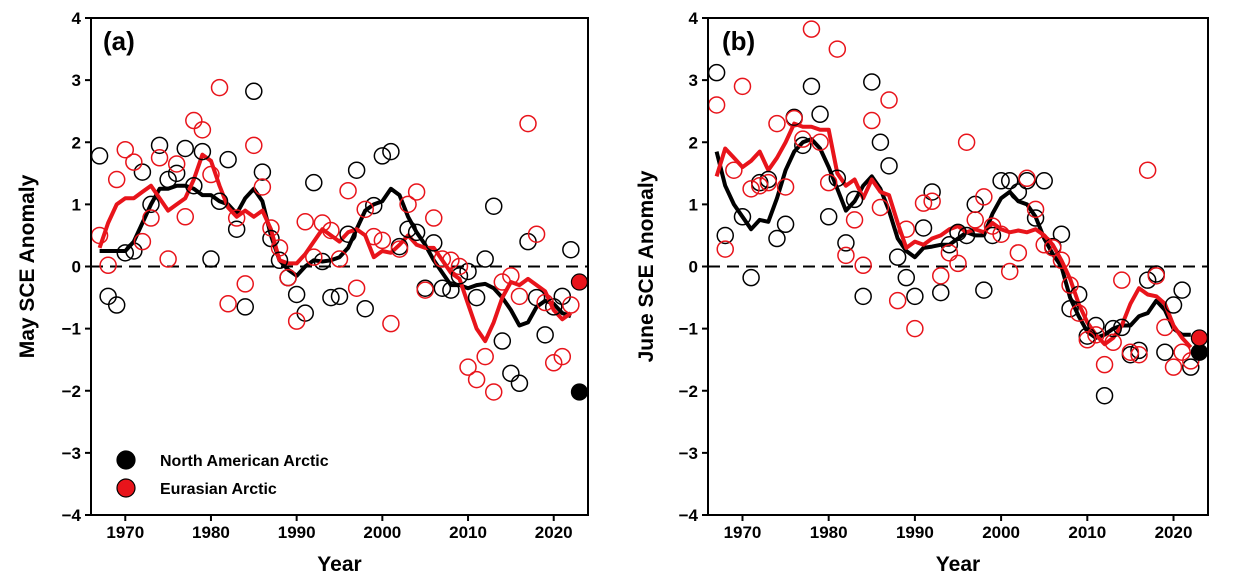  What do you see at coordinates (76, 142) in the screenshot?
I see `y-tick-label: 2` at bounding box center [76, 142].